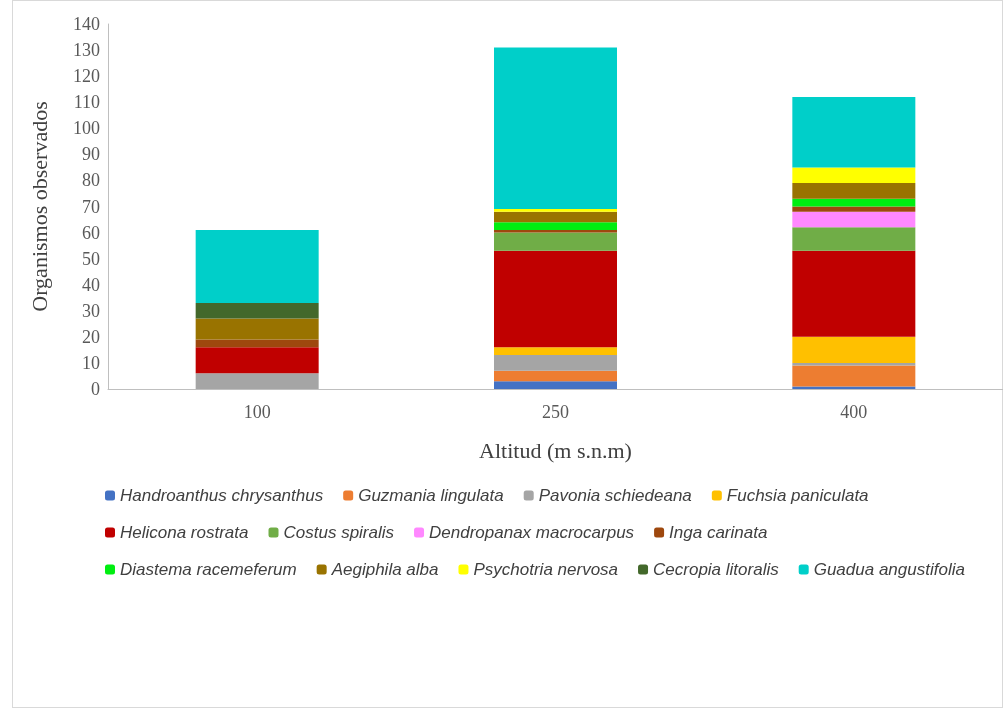 Image resolution: width=1003 pixels, height=708 pixels. Describe the element at coordinates (91, 362) in the screenshot. I see `y-tick-label: 10` at that location.